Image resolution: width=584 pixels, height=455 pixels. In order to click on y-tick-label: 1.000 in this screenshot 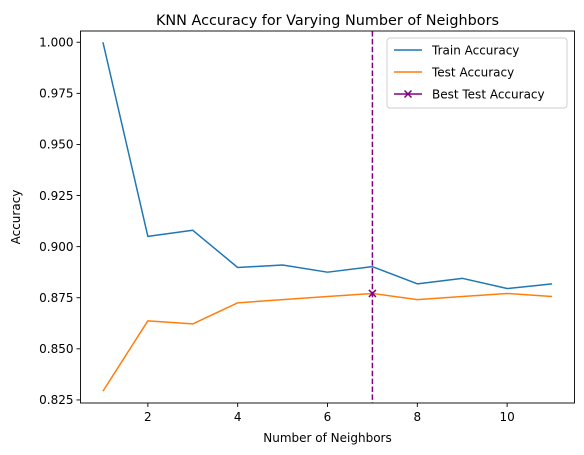, I will do `click(56, 43)`.